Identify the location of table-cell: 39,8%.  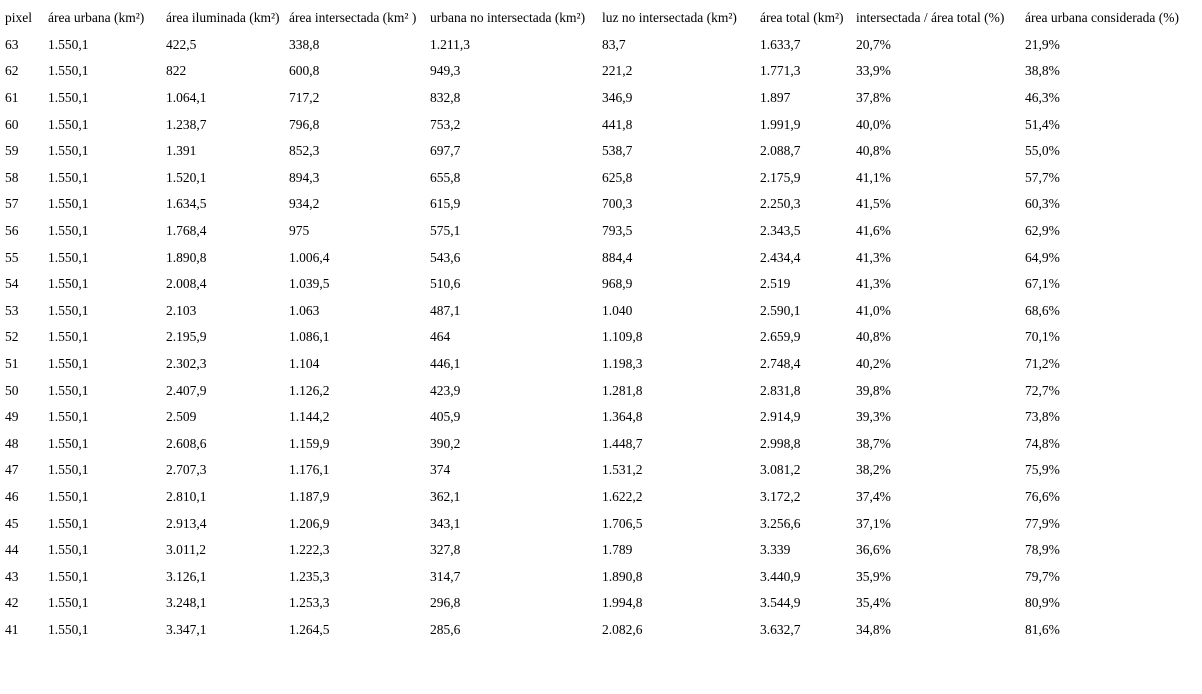
(873, 390).